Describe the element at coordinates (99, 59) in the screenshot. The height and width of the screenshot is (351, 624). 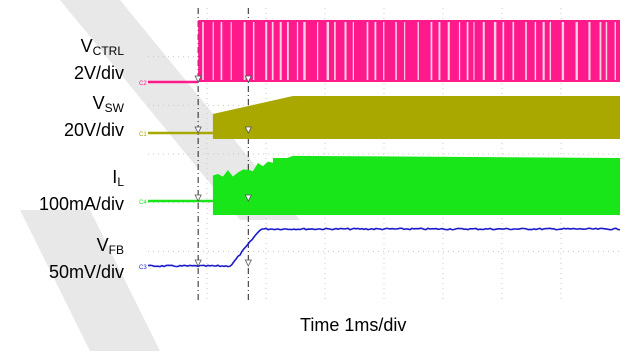
I see `label-vctrl: VCTRL 2V/div` at that location.